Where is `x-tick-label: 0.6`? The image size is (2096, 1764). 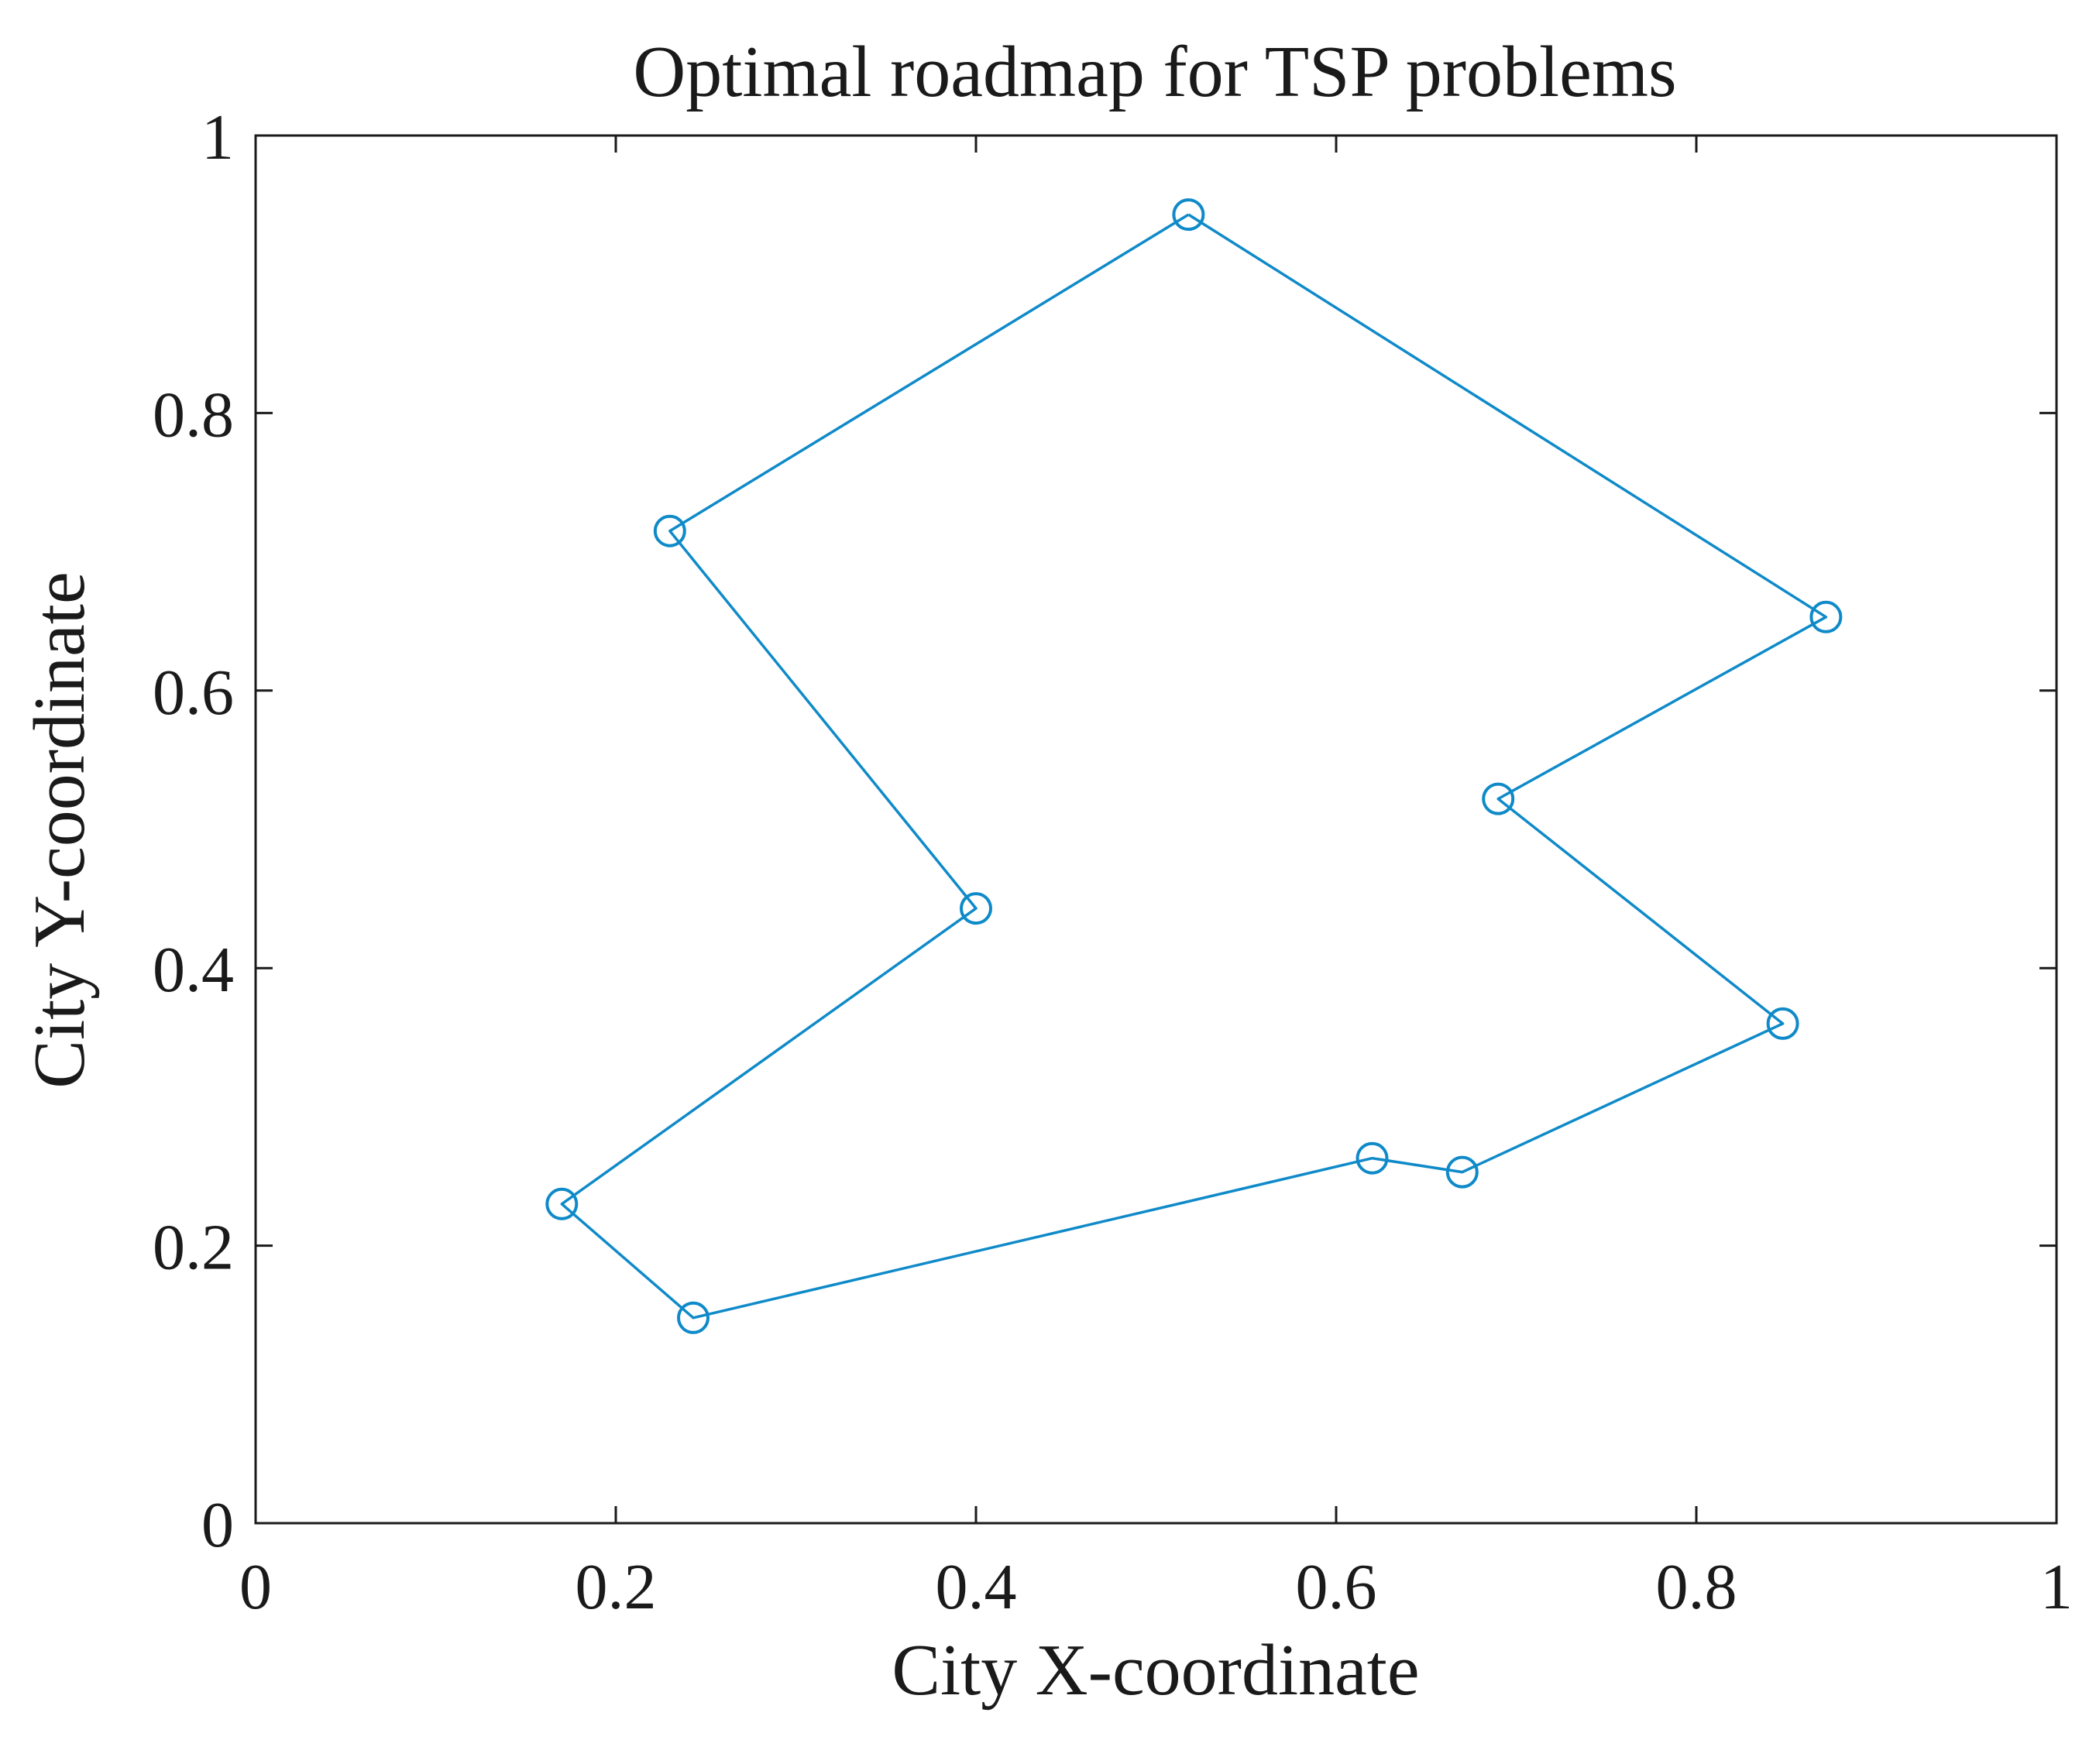
x-tick-label: 0.6 is located at coordinates (1336, 1587).